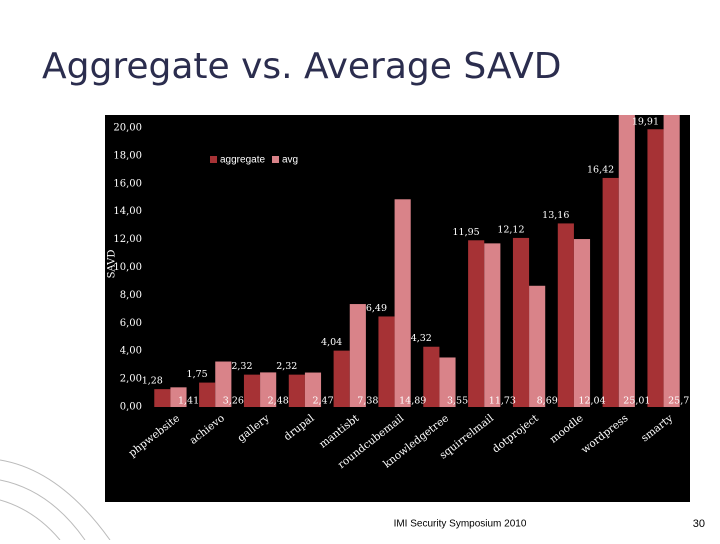 The image size is (720, 544). I want to click on value-label: 3,55, so click(457, 401).